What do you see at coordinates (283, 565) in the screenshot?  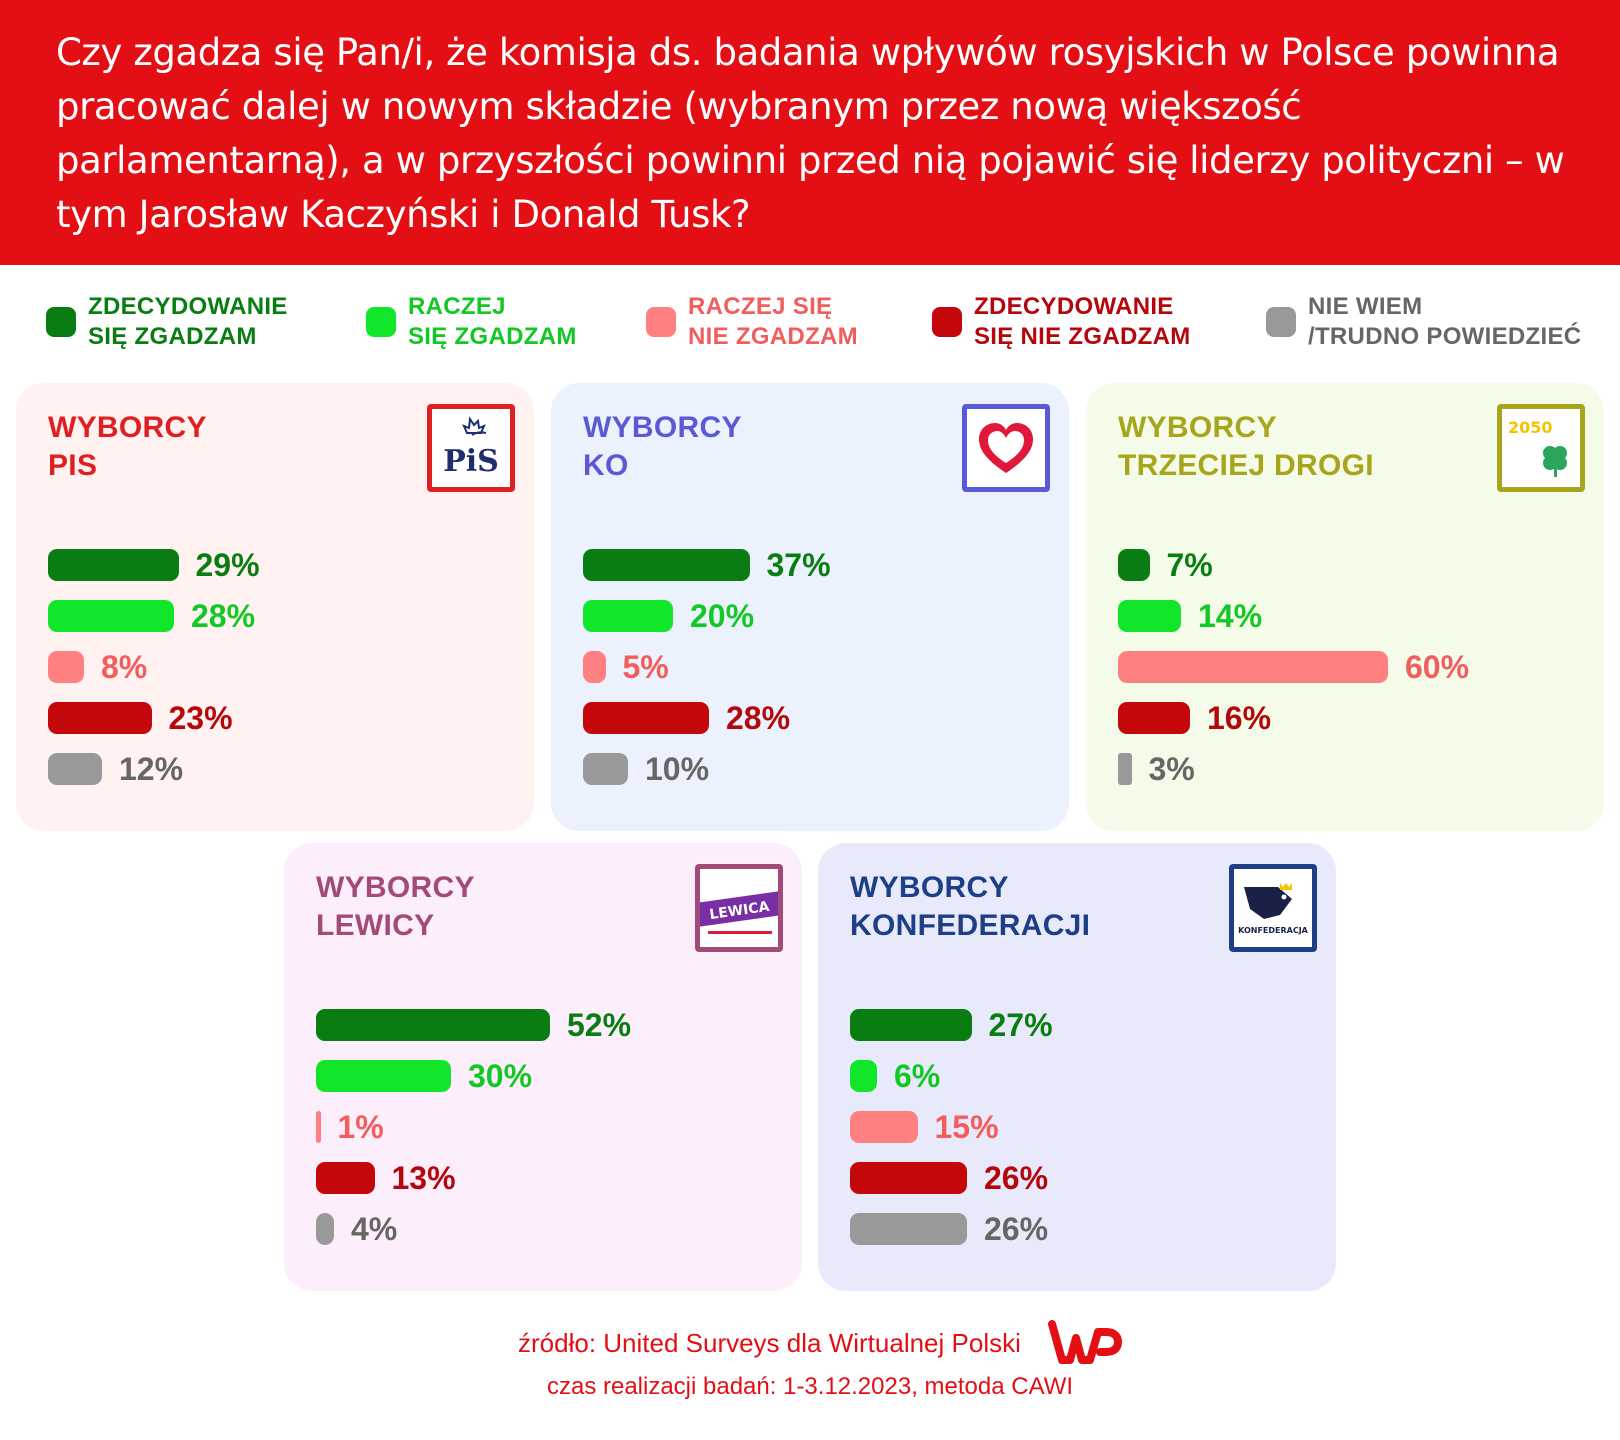 I see `bar-row: 29%` at bounding box center [283, 565].